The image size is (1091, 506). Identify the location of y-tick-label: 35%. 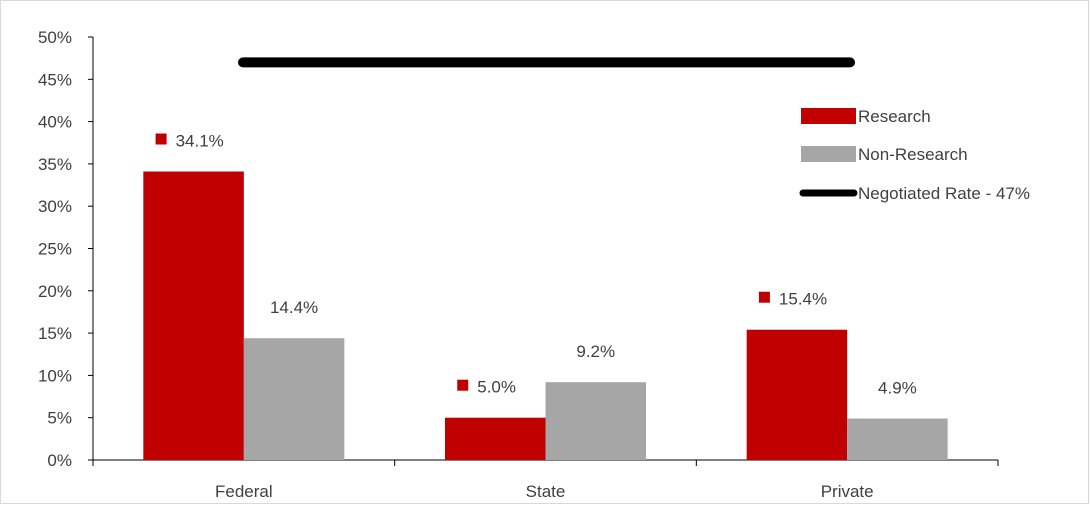
(55, 164).